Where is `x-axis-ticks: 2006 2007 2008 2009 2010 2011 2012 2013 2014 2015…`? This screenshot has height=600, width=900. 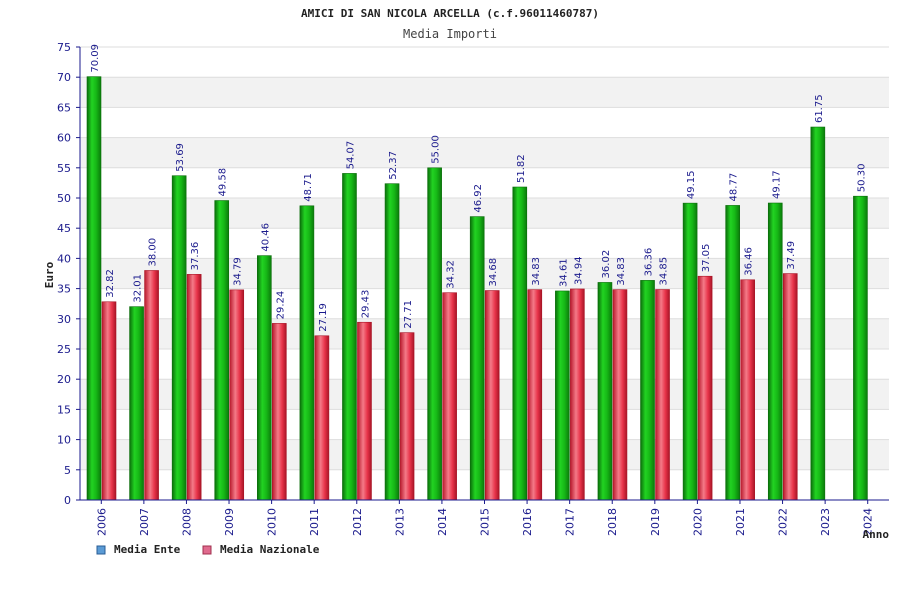 x-axis-ticks: 2006 2007 2008 2009 2010 2011 2012 2013 2014 2015… is located at coordinates (485, 518).